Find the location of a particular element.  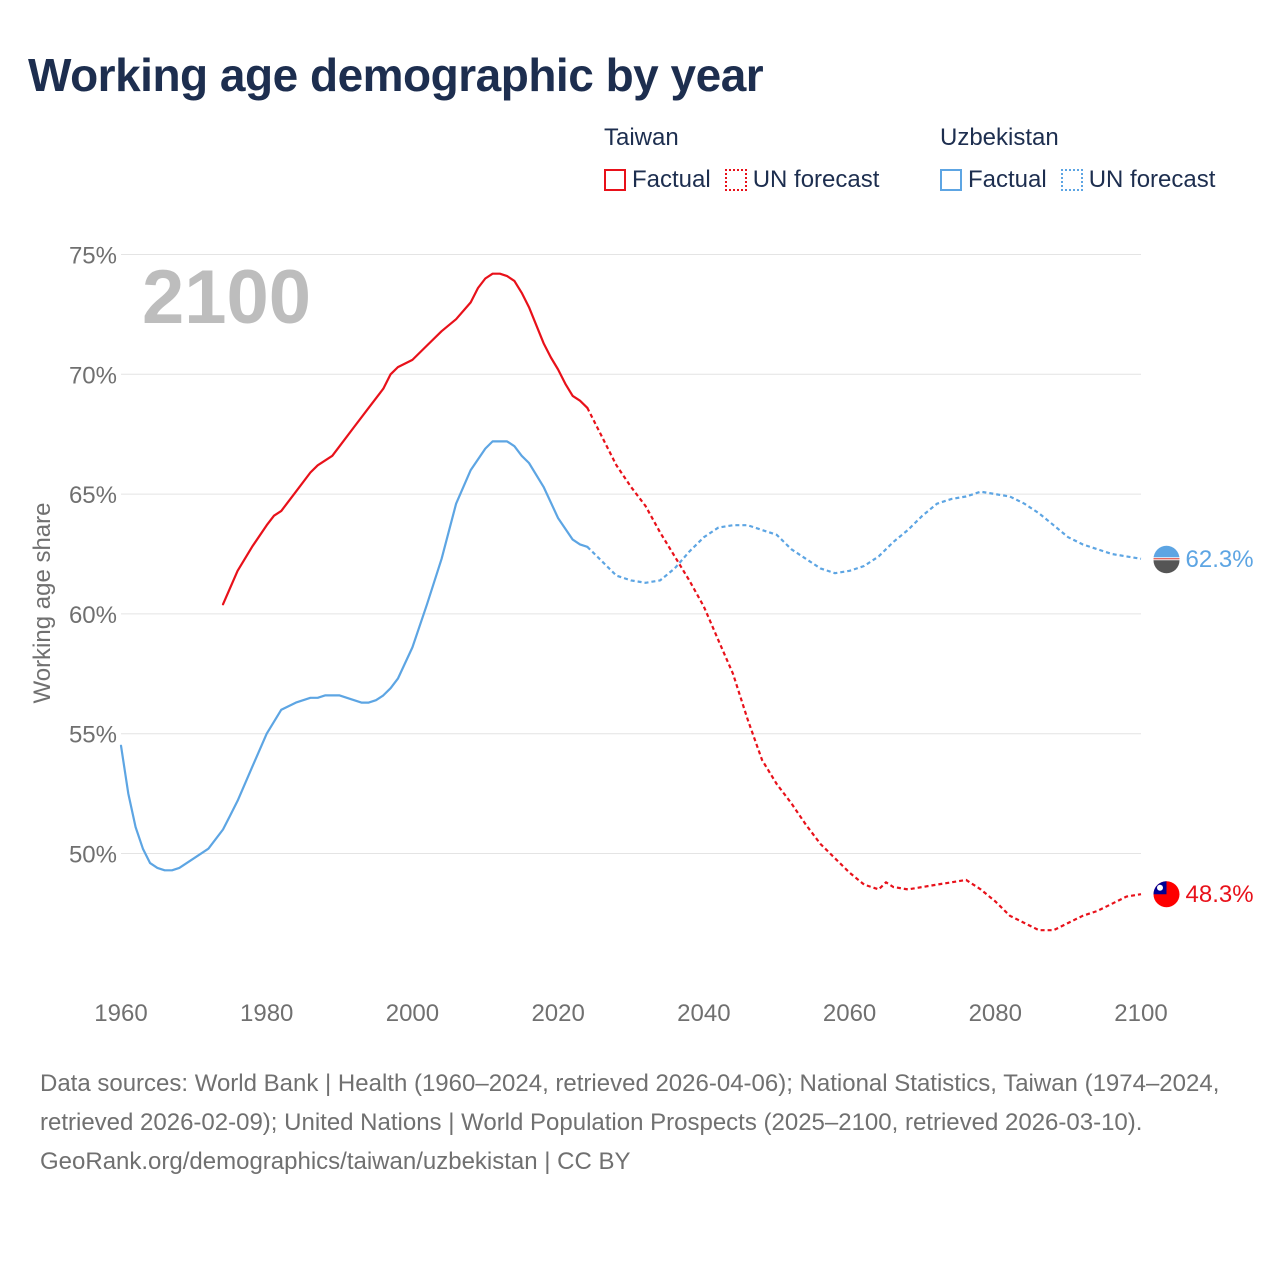

flag-uzbekistan-icon is located at coordinates (1166, 552).